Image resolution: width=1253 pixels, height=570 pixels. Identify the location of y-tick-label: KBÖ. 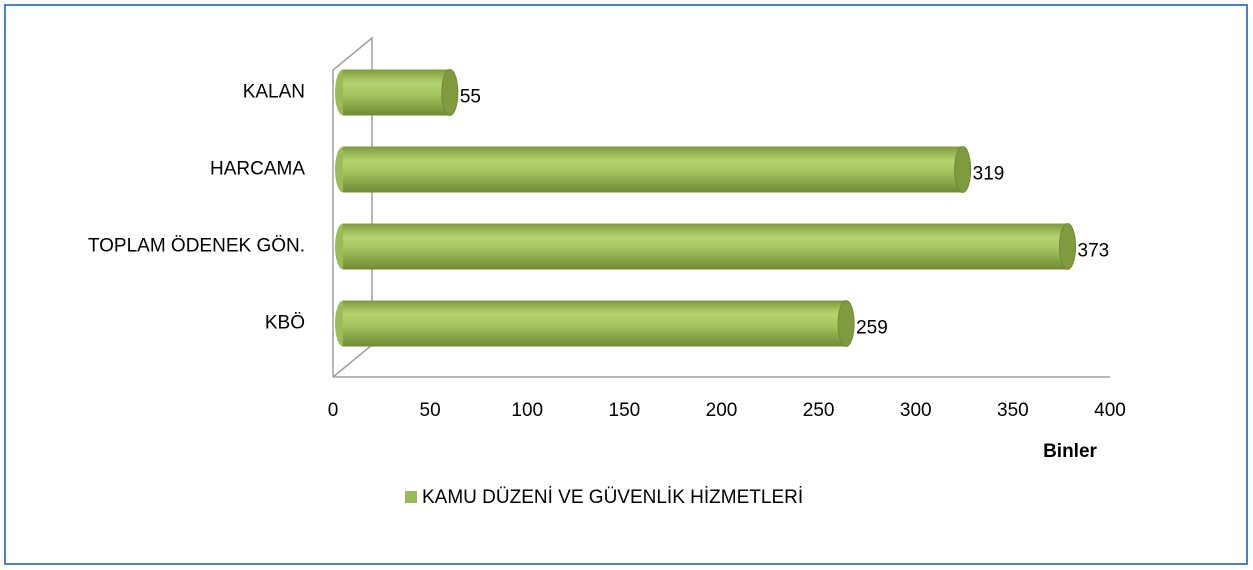
(285, 323).